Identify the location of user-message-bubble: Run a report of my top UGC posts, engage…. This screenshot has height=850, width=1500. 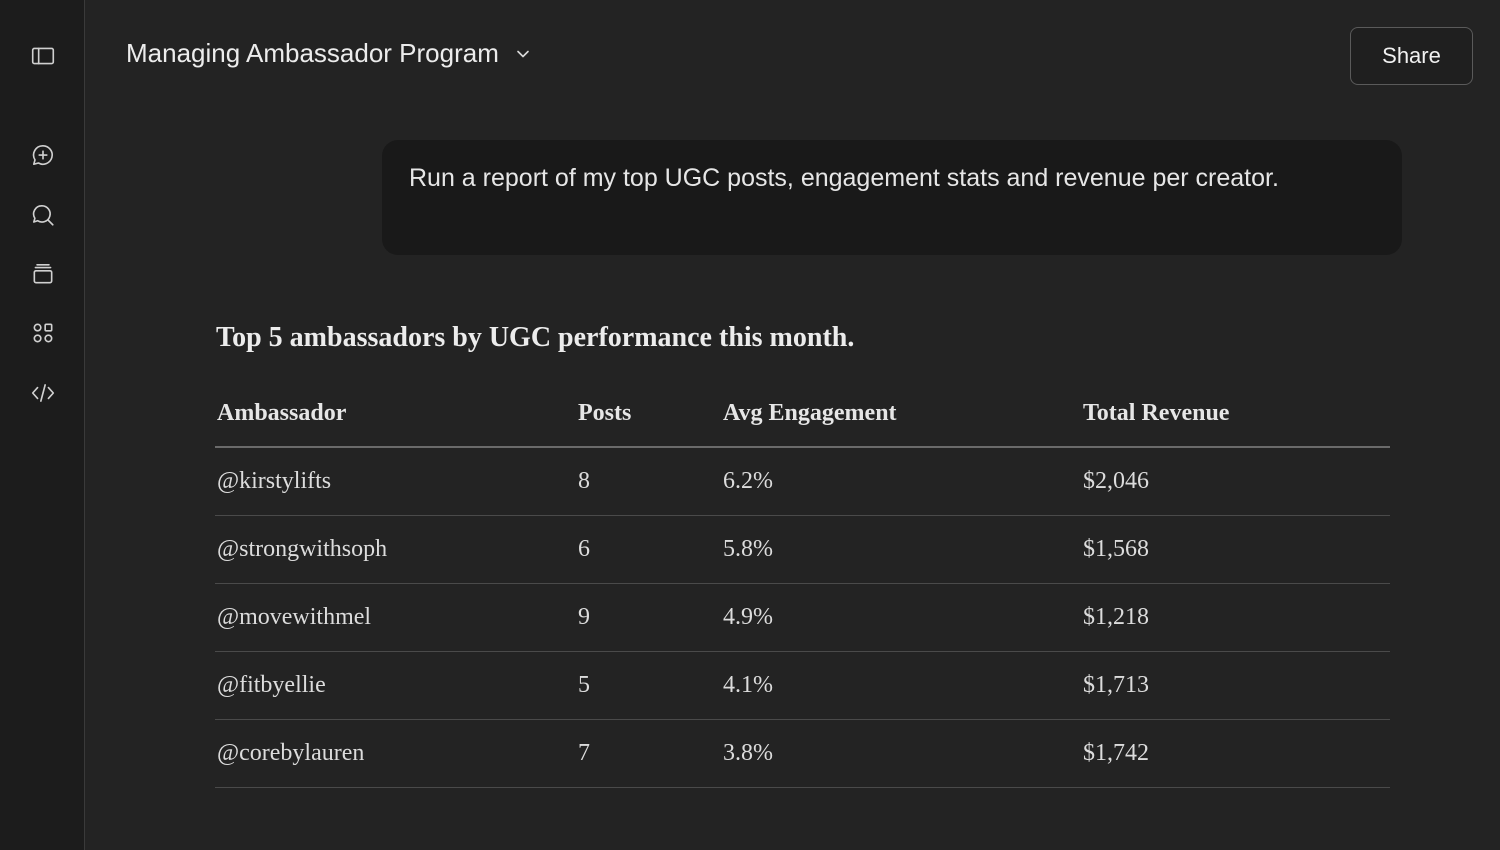
(892, 197).